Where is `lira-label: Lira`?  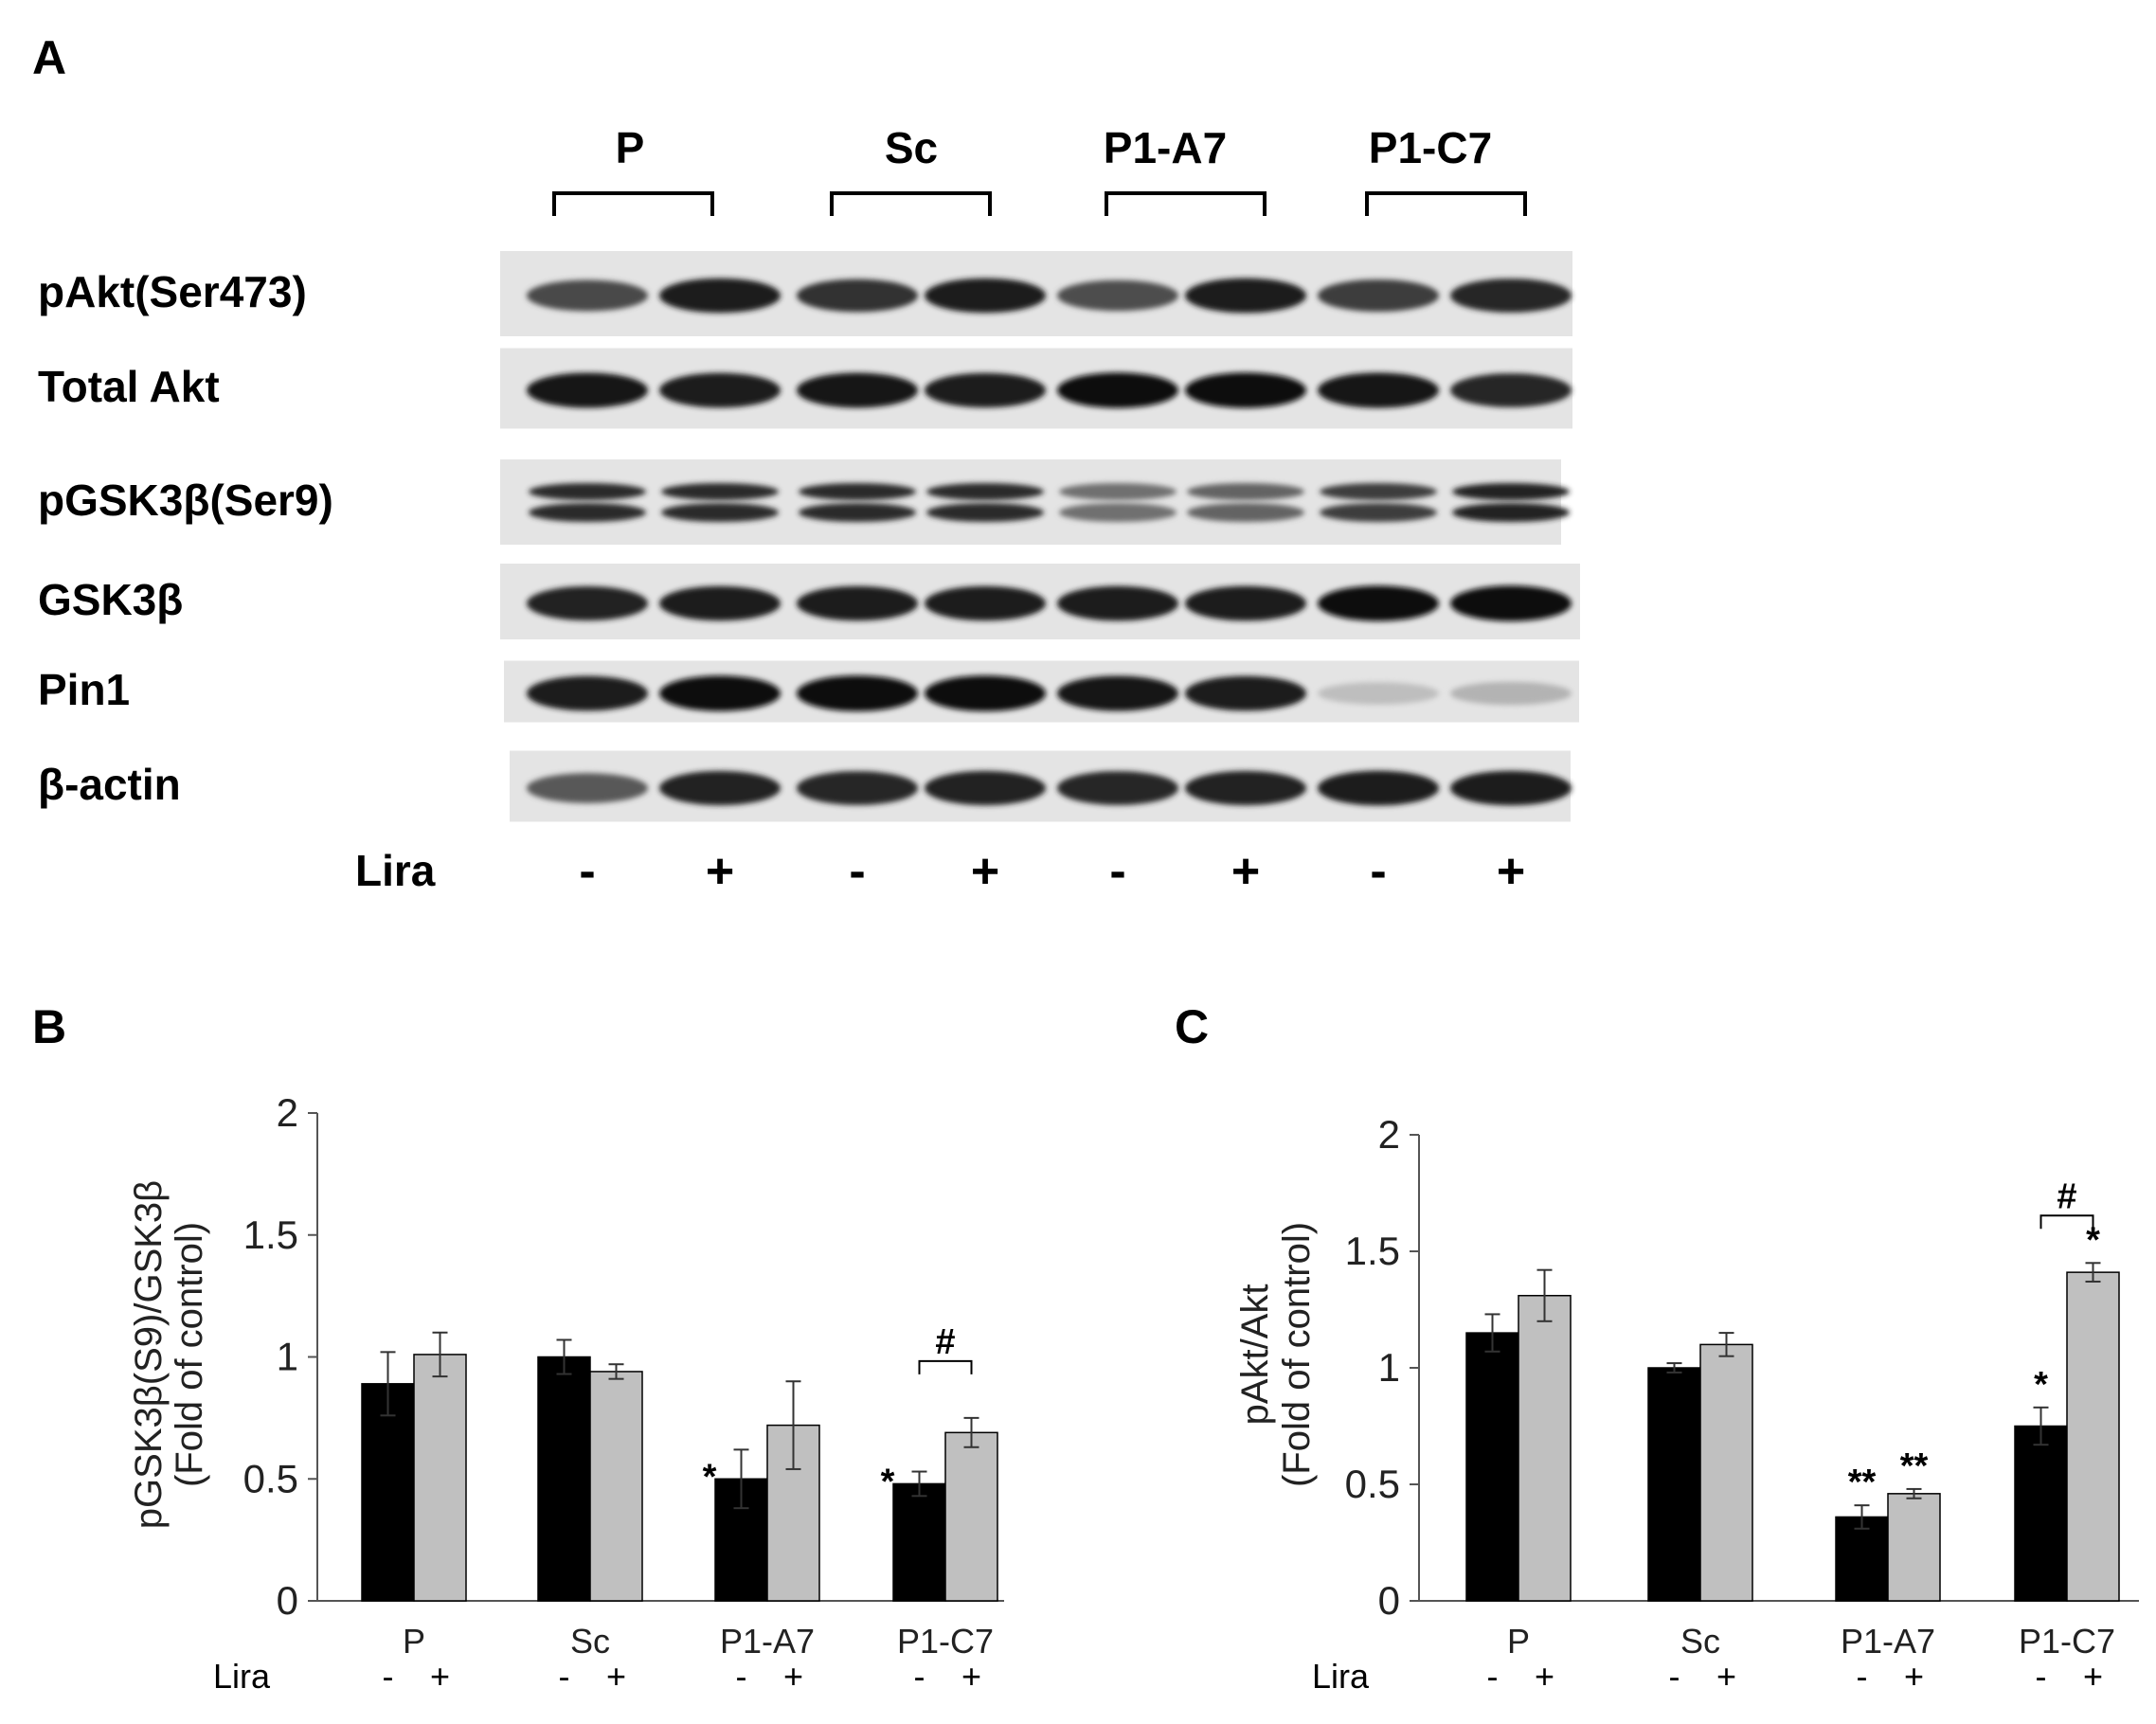
lira-label: Lira is located at coordinates (1341, 1676).